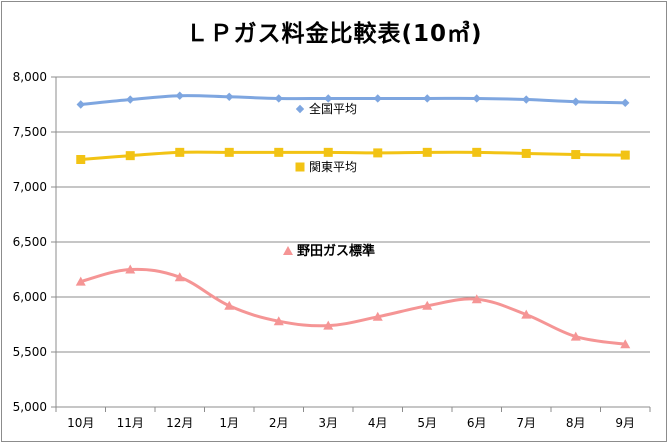  I want to click on chart-title: ＬＰガス料金比較表(10㎥), so click(334, 34).